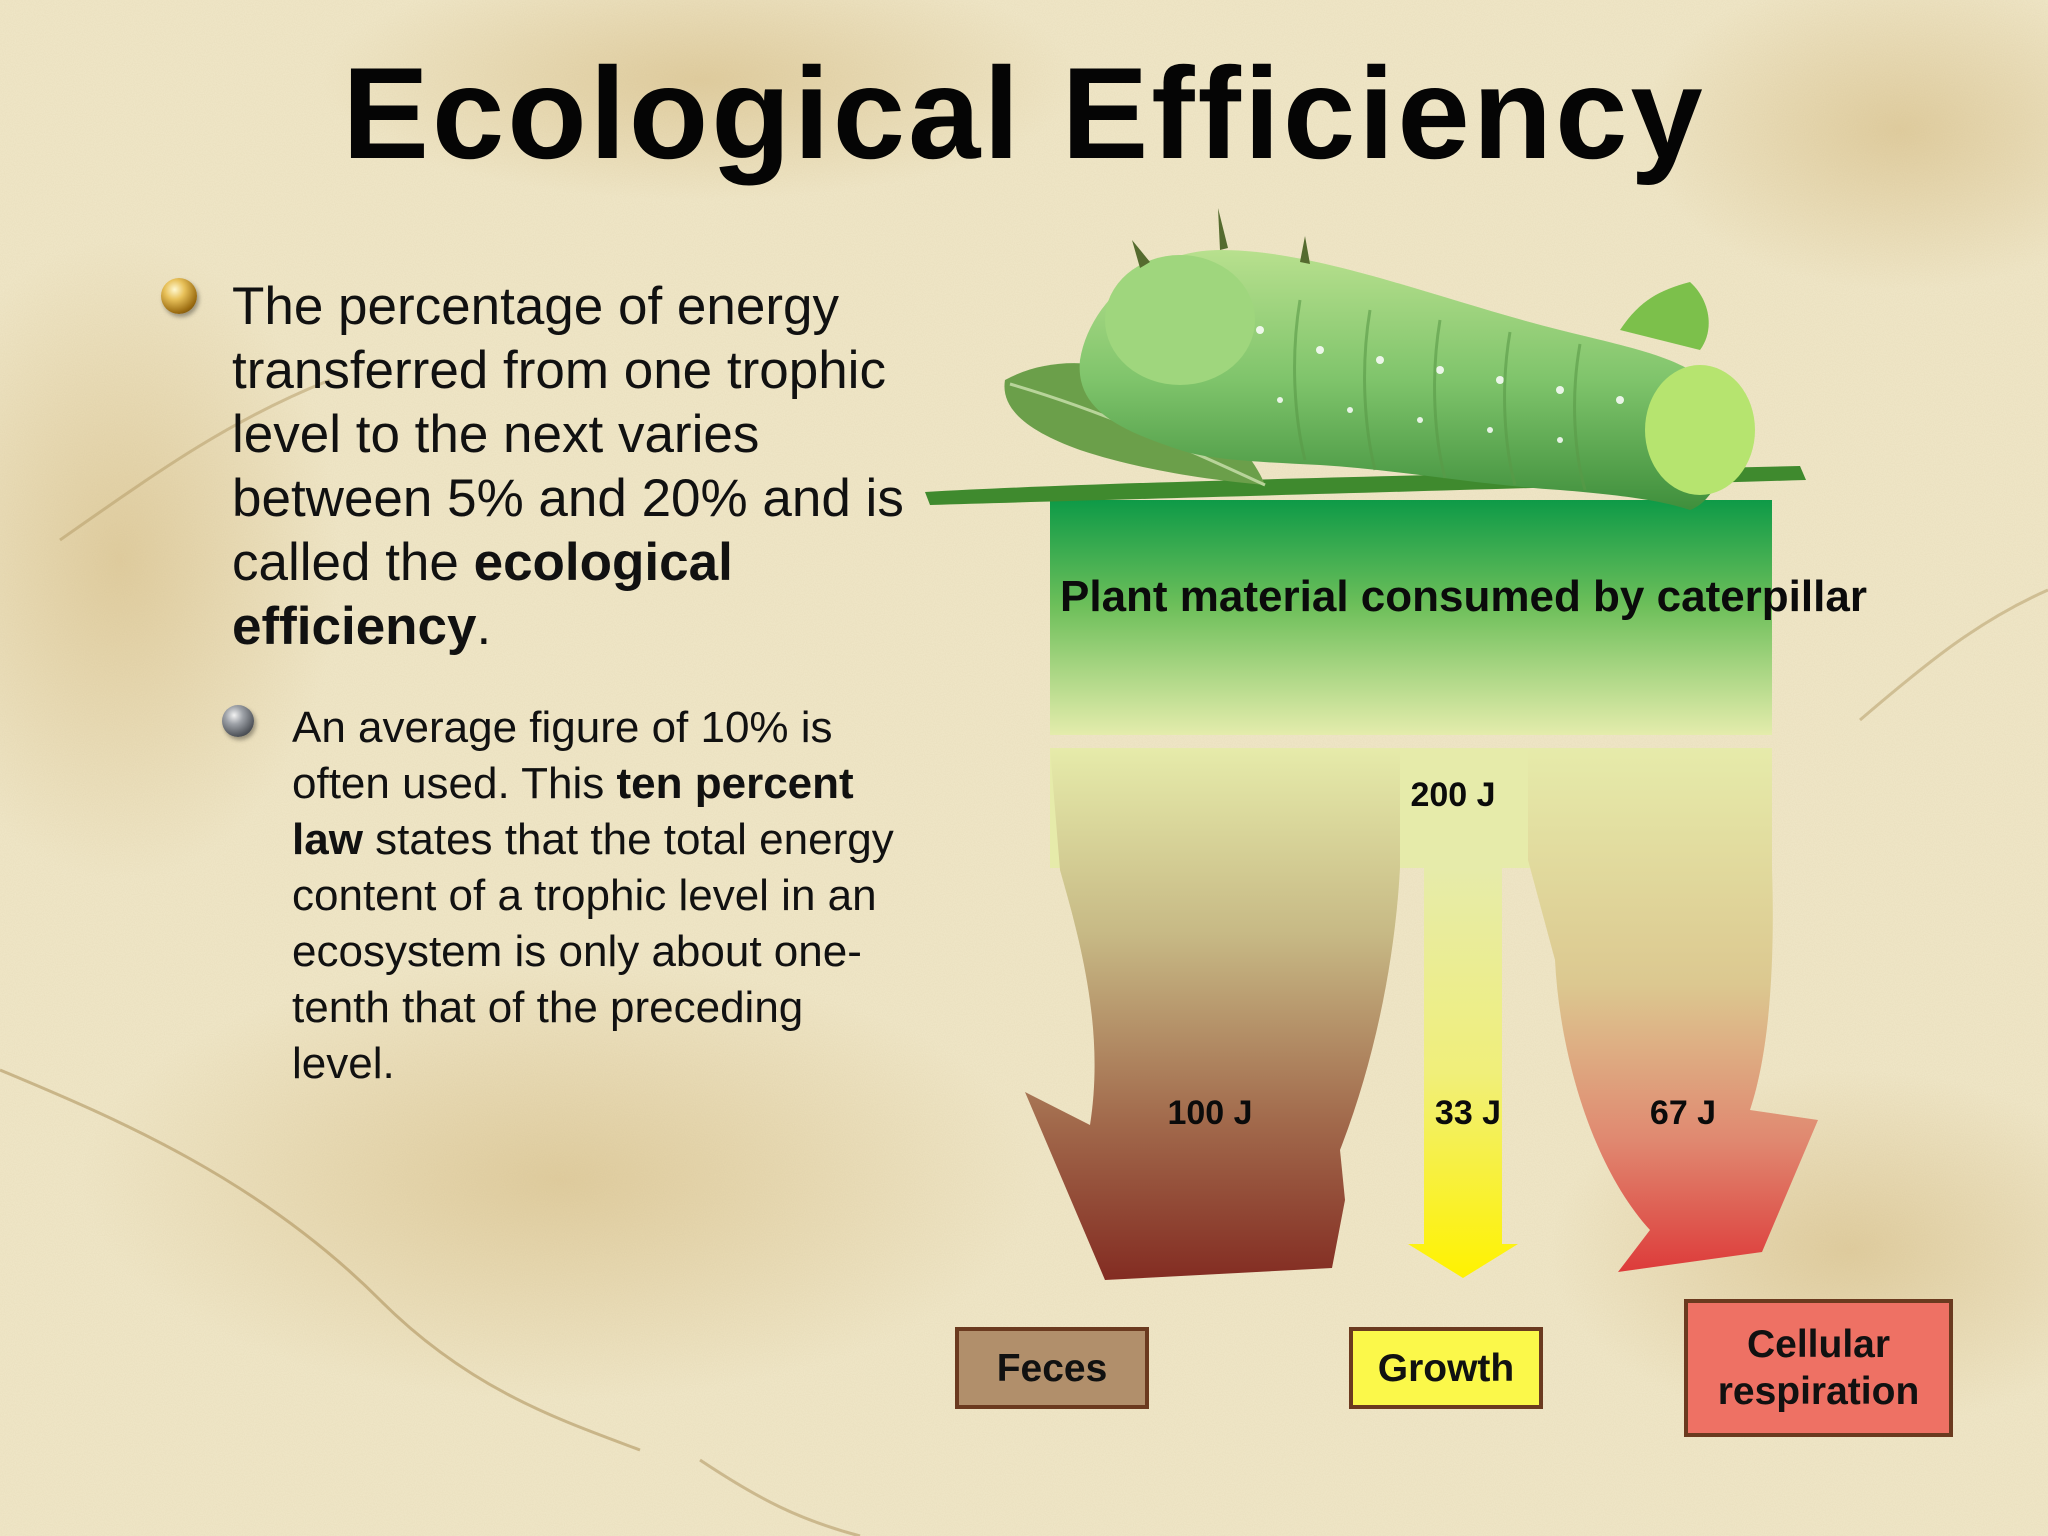 Image resolution: width=2048 pixels, height=1536 pixels. What do you see at coordinates (1052, 1368) in the screenshot?
I see `feces-box: Feces` at bounding box center [1052, 1368].